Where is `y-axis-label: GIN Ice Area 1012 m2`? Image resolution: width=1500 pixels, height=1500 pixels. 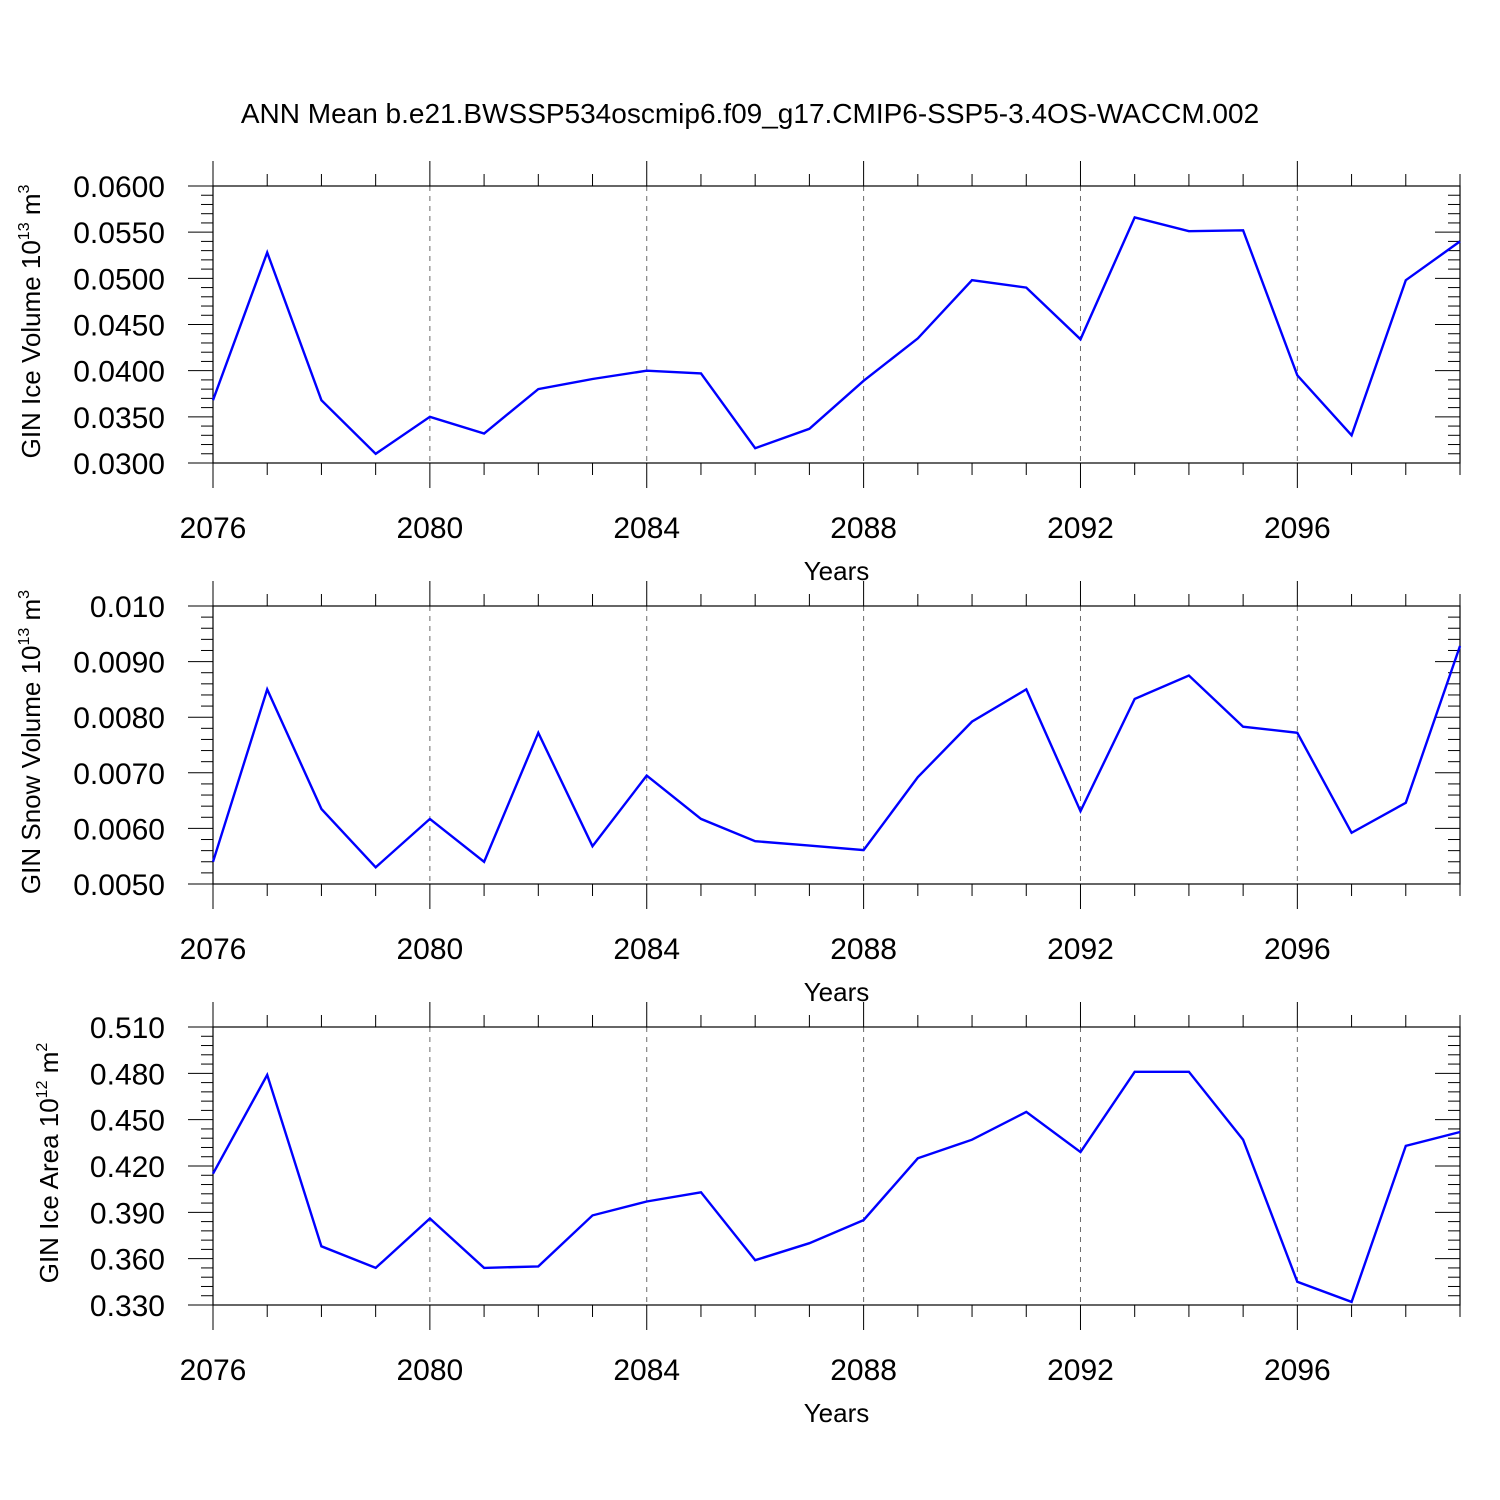 y-axis-label: GIN Ice Area 1012 m2 is located at coordinates (49, 1163).